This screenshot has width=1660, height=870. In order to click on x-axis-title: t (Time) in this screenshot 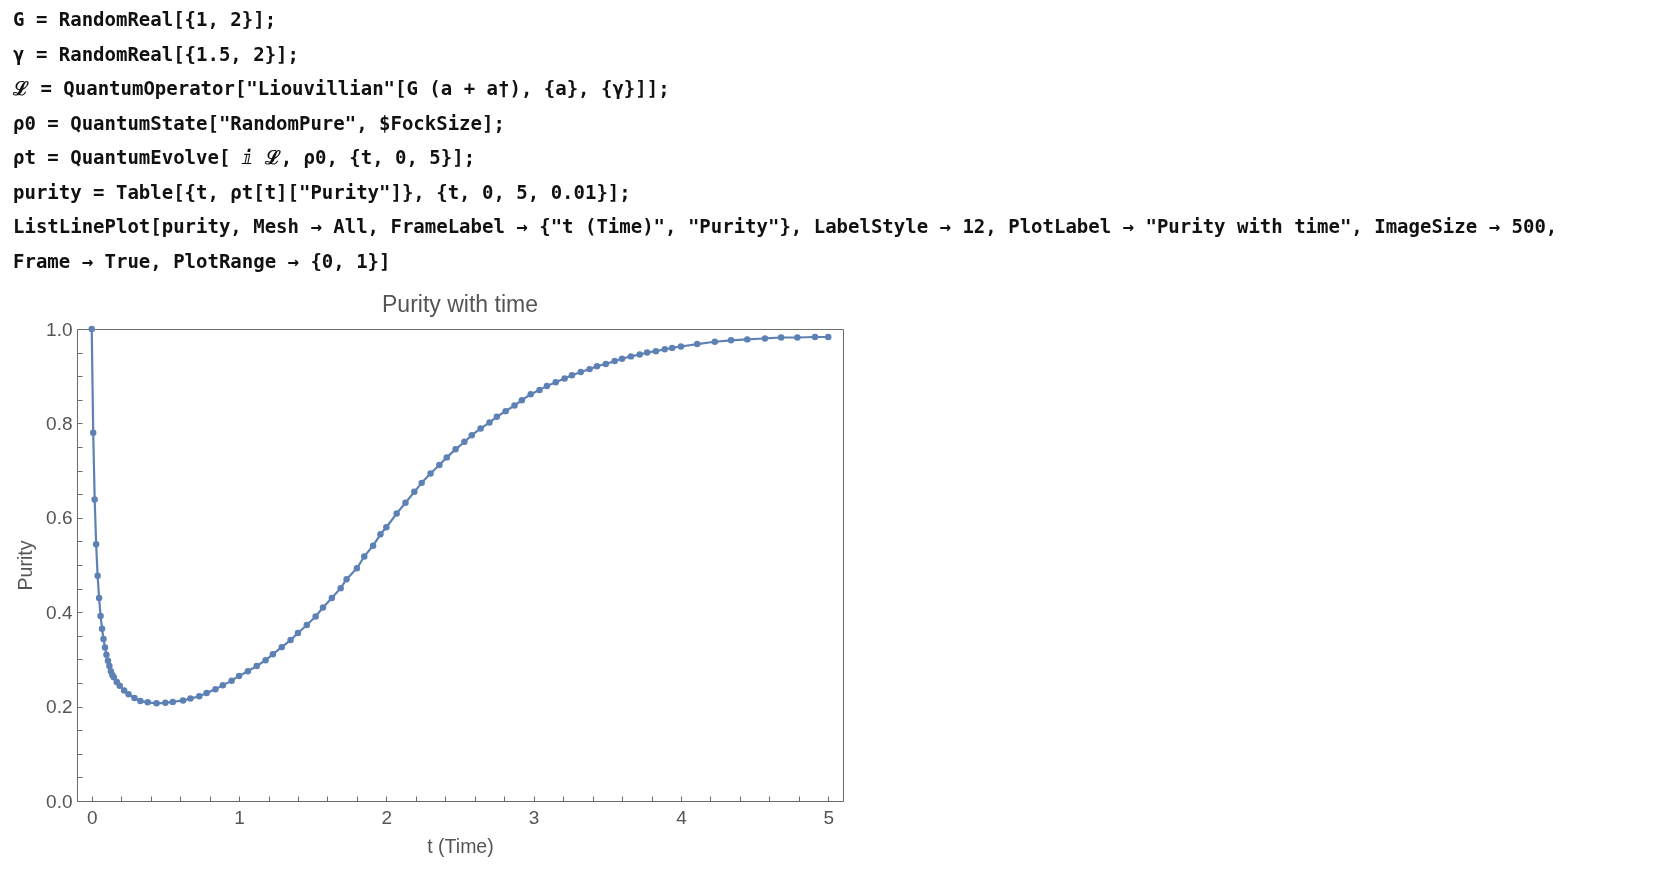, I will do `click(460, 845)`.